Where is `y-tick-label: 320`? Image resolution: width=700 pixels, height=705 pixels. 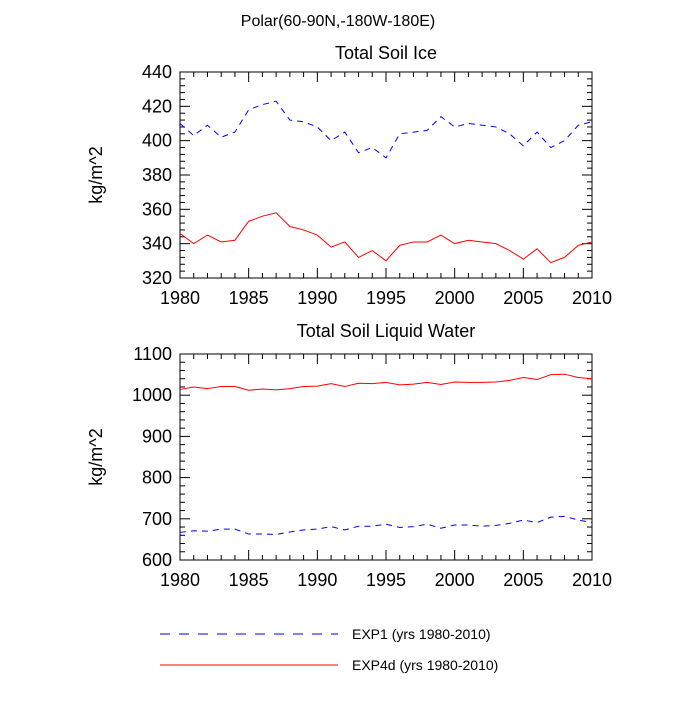 y-tick-label: 320 is located at coordinates (157, 278).